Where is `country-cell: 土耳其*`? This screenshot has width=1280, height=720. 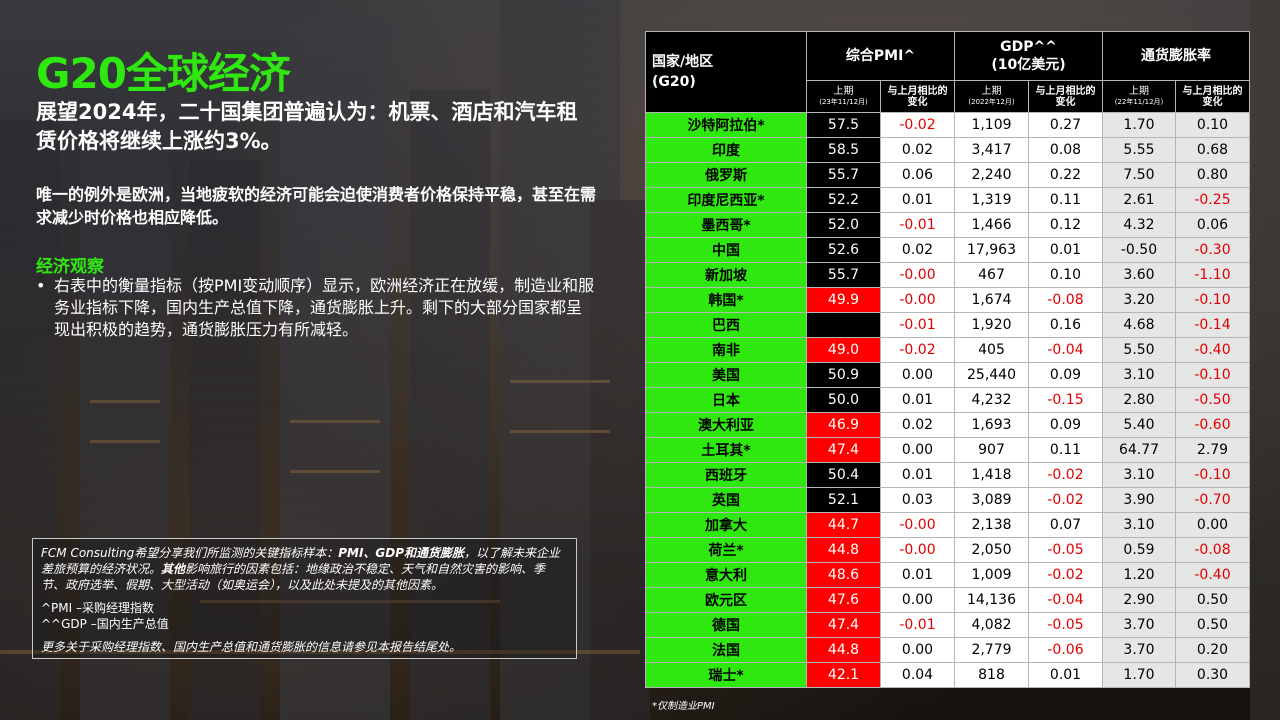 country-cell: 土耳其* is located at coordinates (726, 450).